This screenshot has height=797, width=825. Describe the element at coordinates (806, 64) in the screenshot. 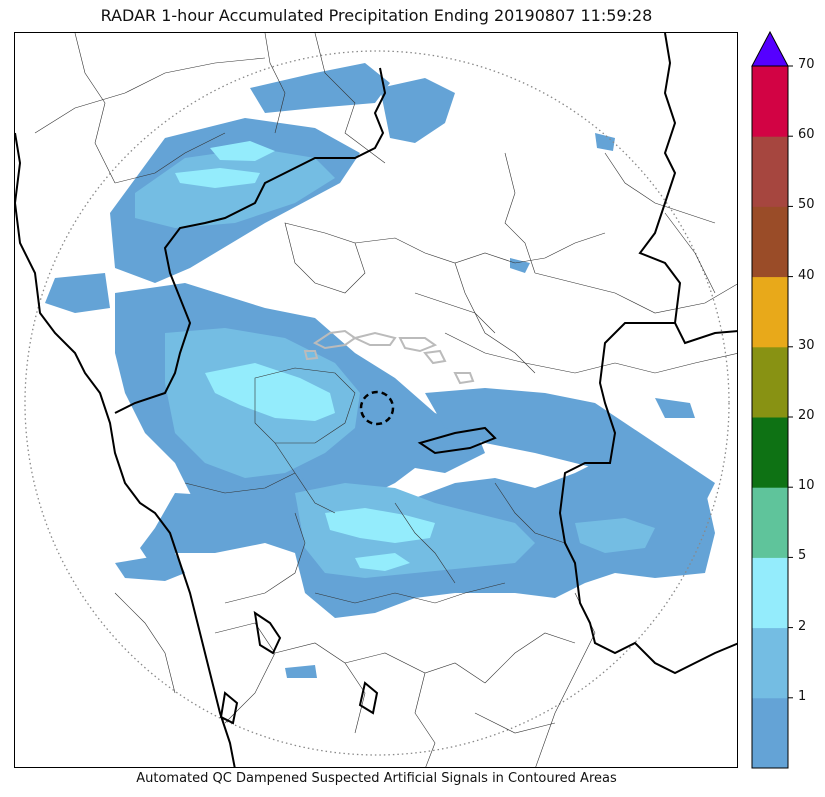

I see `colorbar-tick-label: 70` at that location.